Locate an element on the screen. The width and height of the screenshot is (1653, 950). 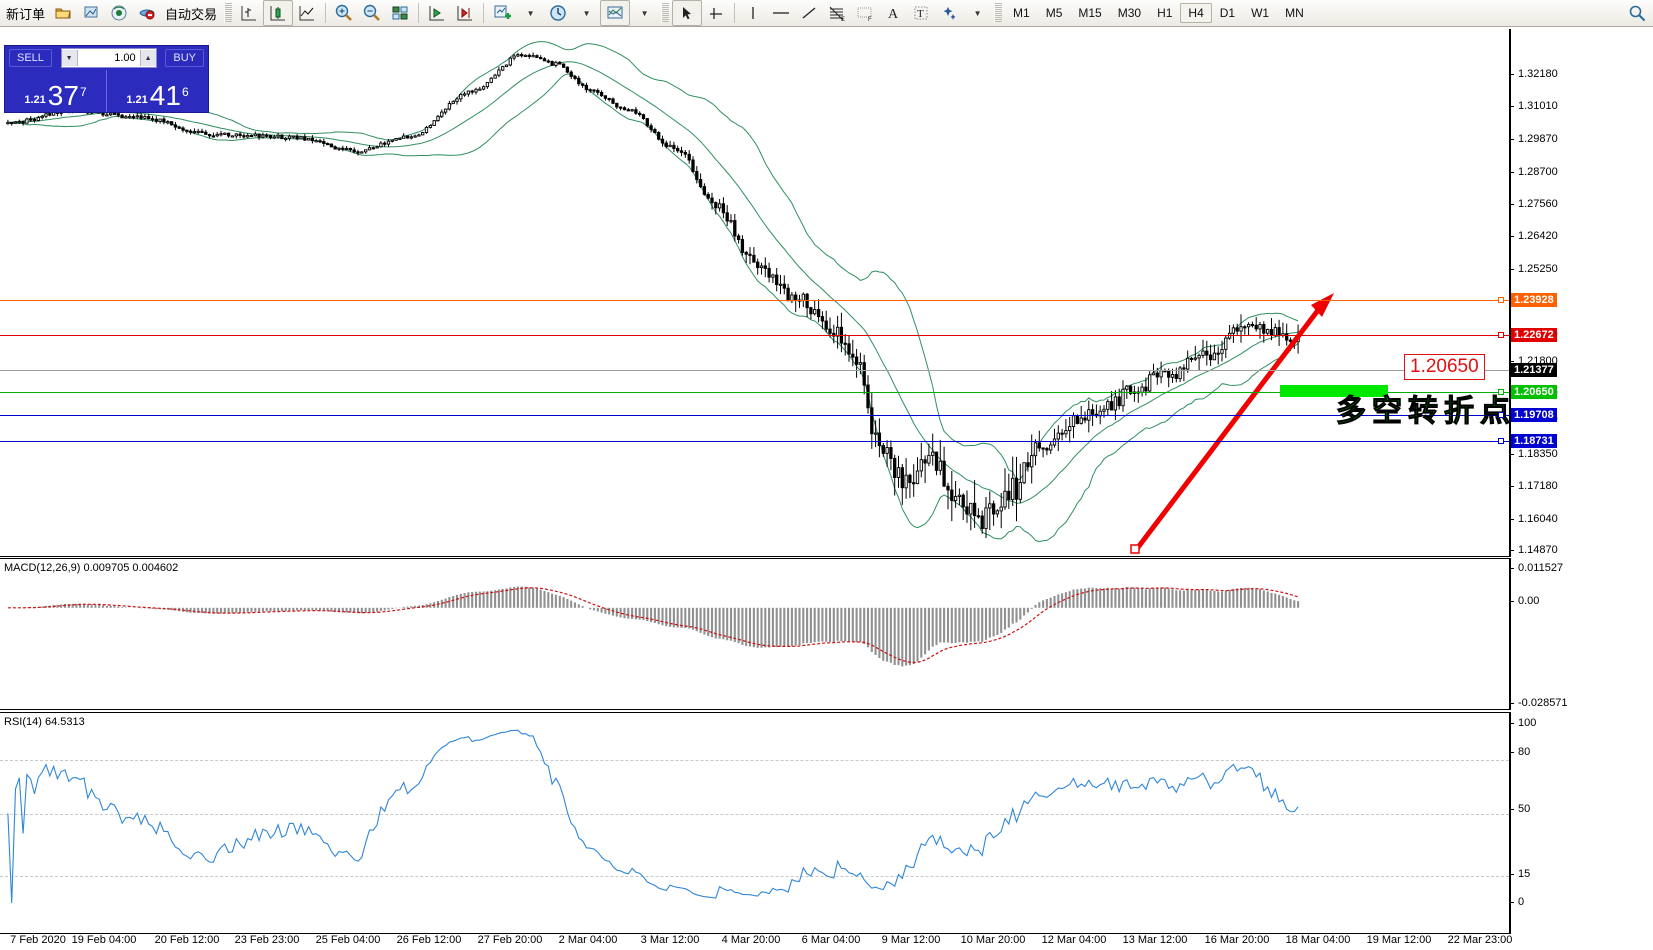
timeframe-m30: M30 is located at coordinates (1129, 13).